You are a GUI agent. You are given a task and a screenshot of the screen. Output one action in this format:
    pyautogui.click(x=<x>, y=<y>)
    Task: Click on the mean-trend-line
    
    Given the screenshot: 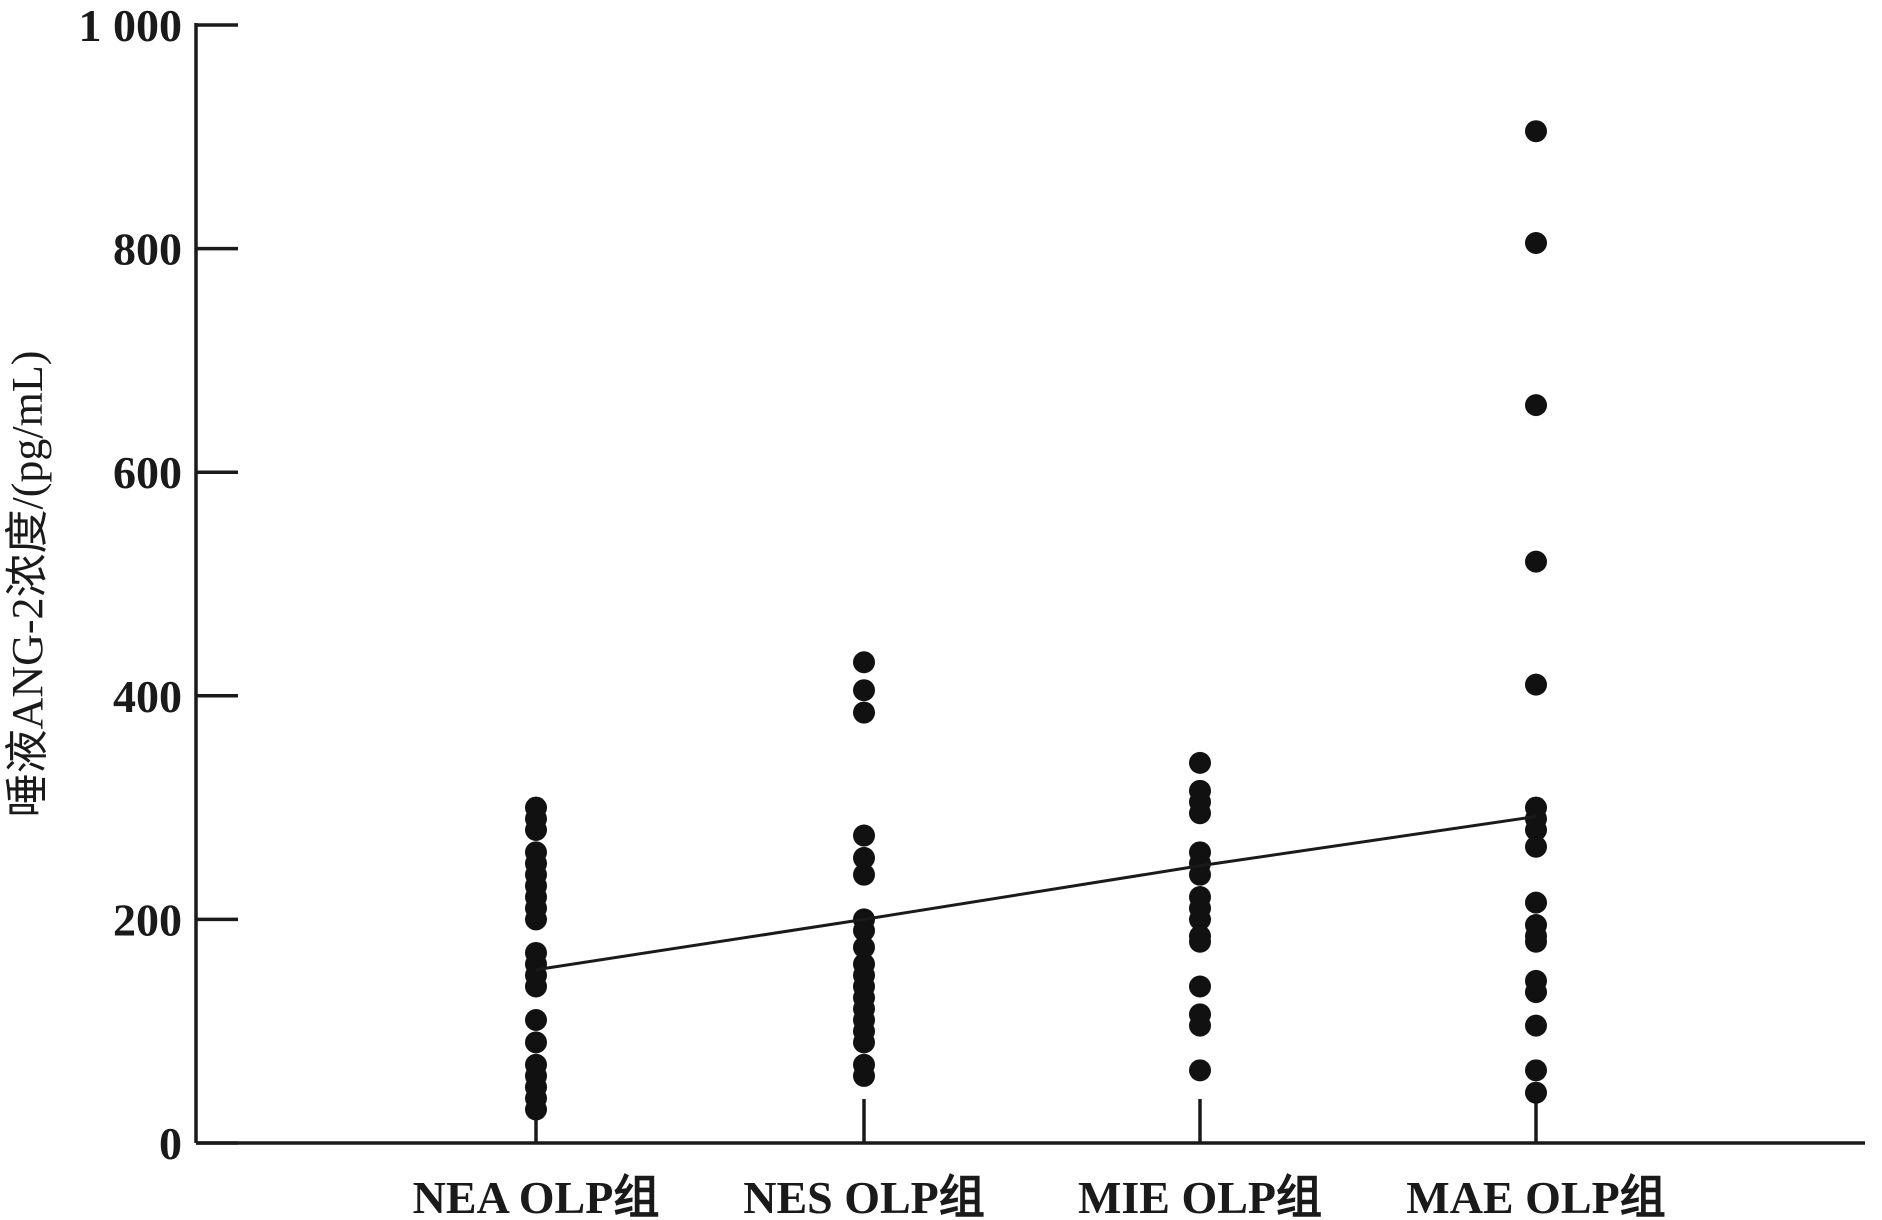 What is the action you would take?
    pyautogui.click(x=1036, y=893)
    